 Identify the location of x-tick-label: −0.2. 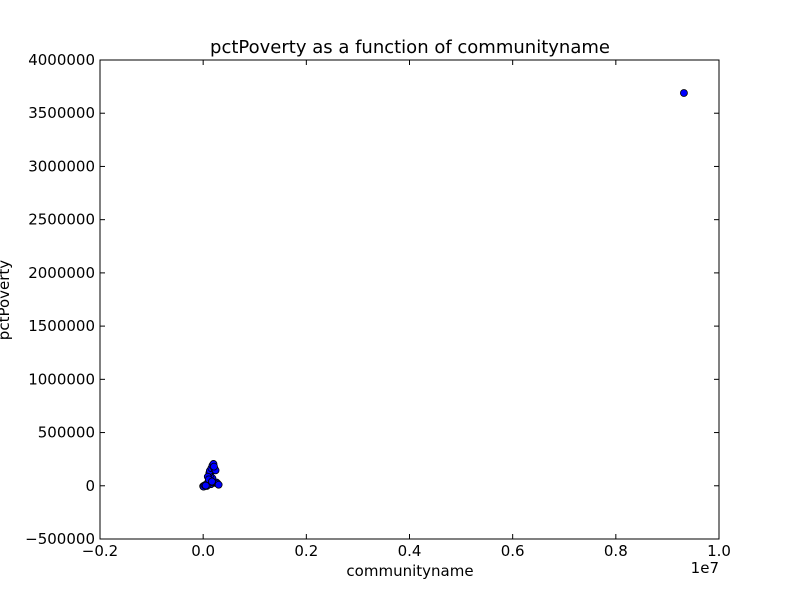
(100, 551).